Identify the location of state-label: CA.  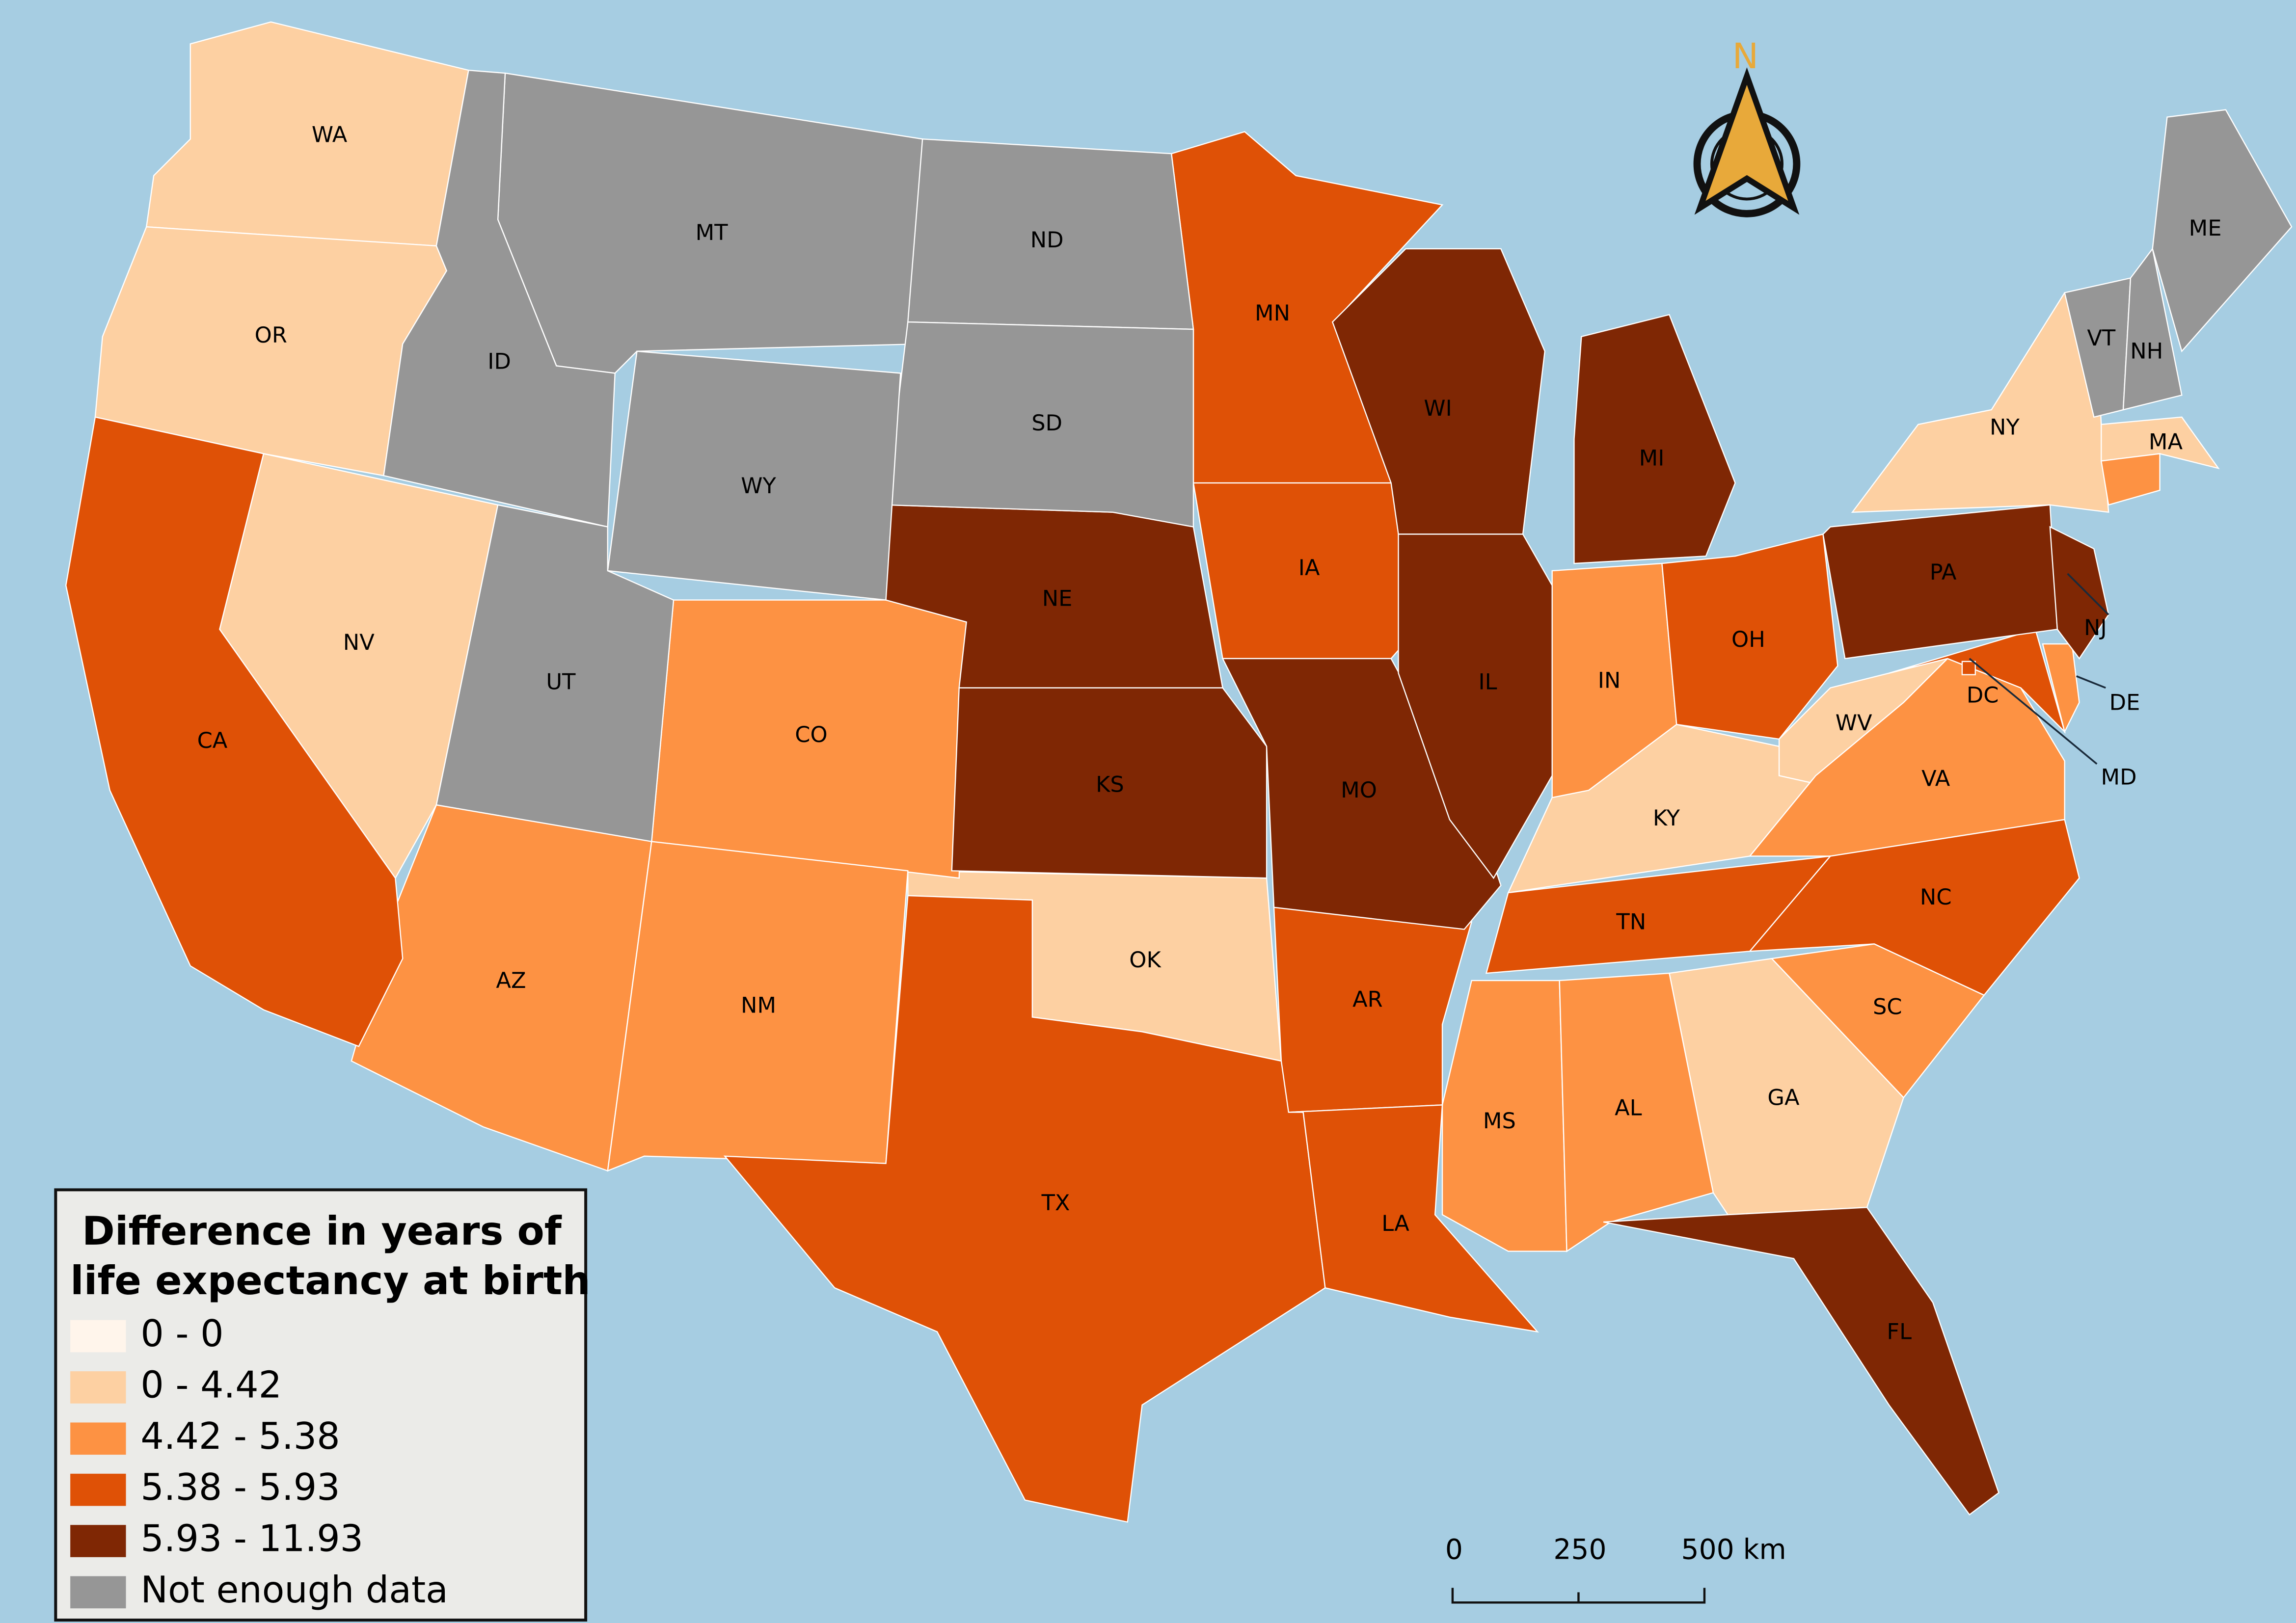
(212, 740).